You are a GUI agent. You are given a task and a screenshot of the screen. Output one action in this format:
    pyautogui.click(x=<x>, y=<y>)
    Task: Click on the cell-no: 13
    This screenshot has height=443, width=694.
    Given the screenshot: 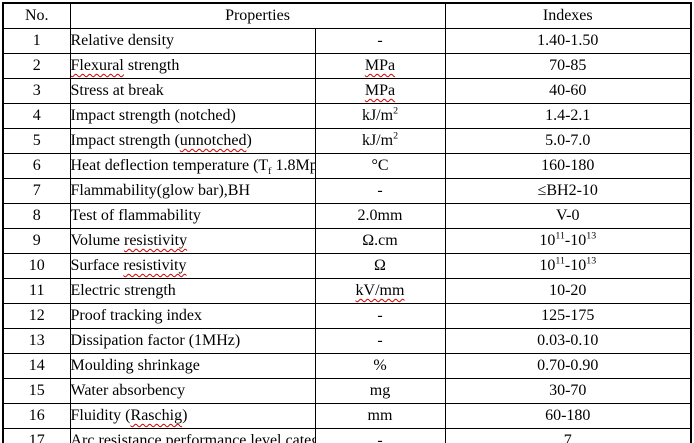 What is the action you would take?
    pyautogui.click(x=36, y=341)
    